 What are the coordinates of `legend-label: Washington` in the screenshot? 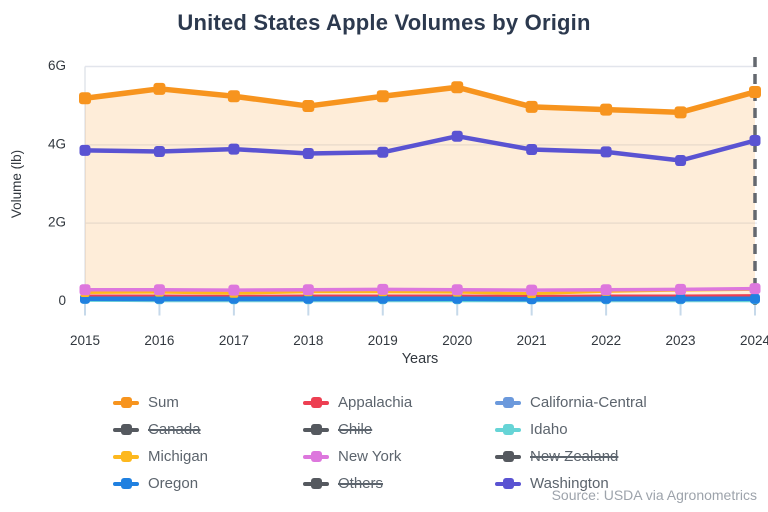 It's located at (569, 483).